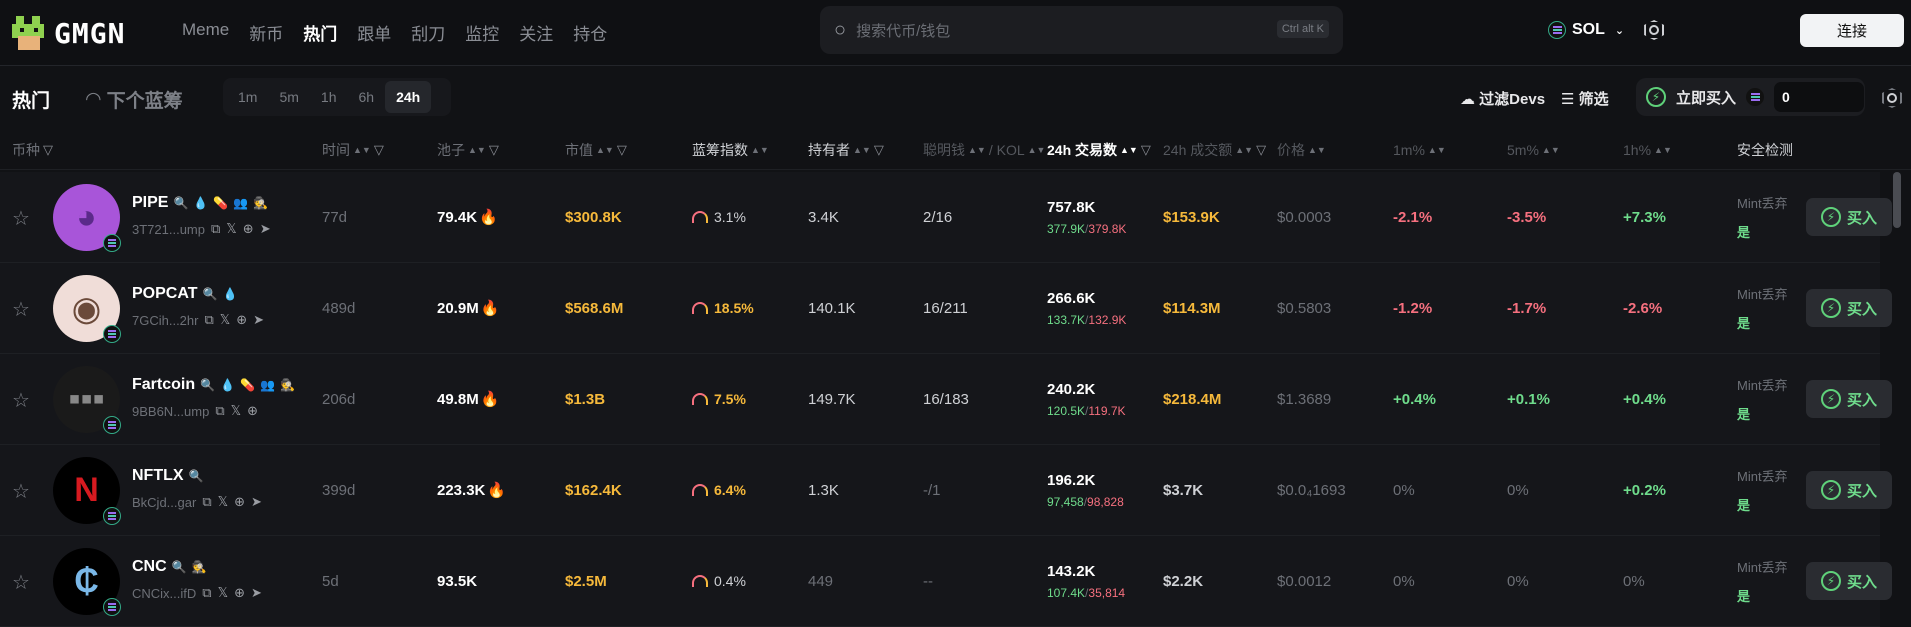 The image size is (1911, 627). I want to click on nav-sniper: 刮刀, so click(428, 34).